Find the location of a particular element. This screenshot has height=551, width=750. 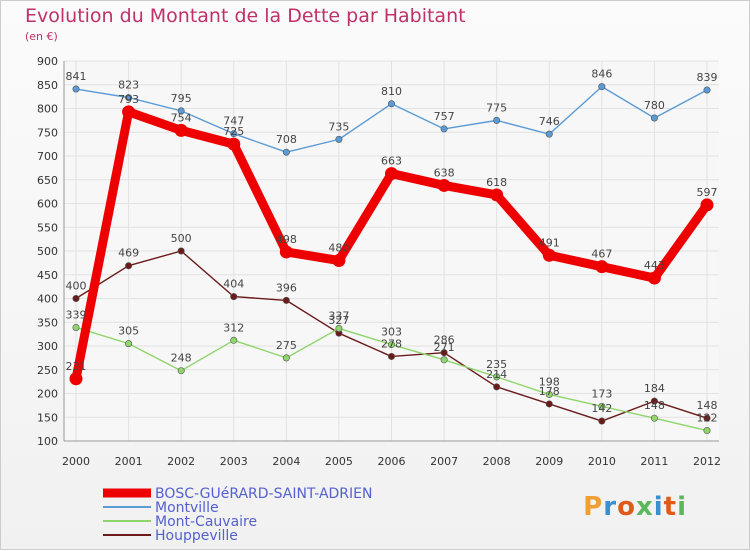

data-label: 305 is located at coordinates (128, 331).